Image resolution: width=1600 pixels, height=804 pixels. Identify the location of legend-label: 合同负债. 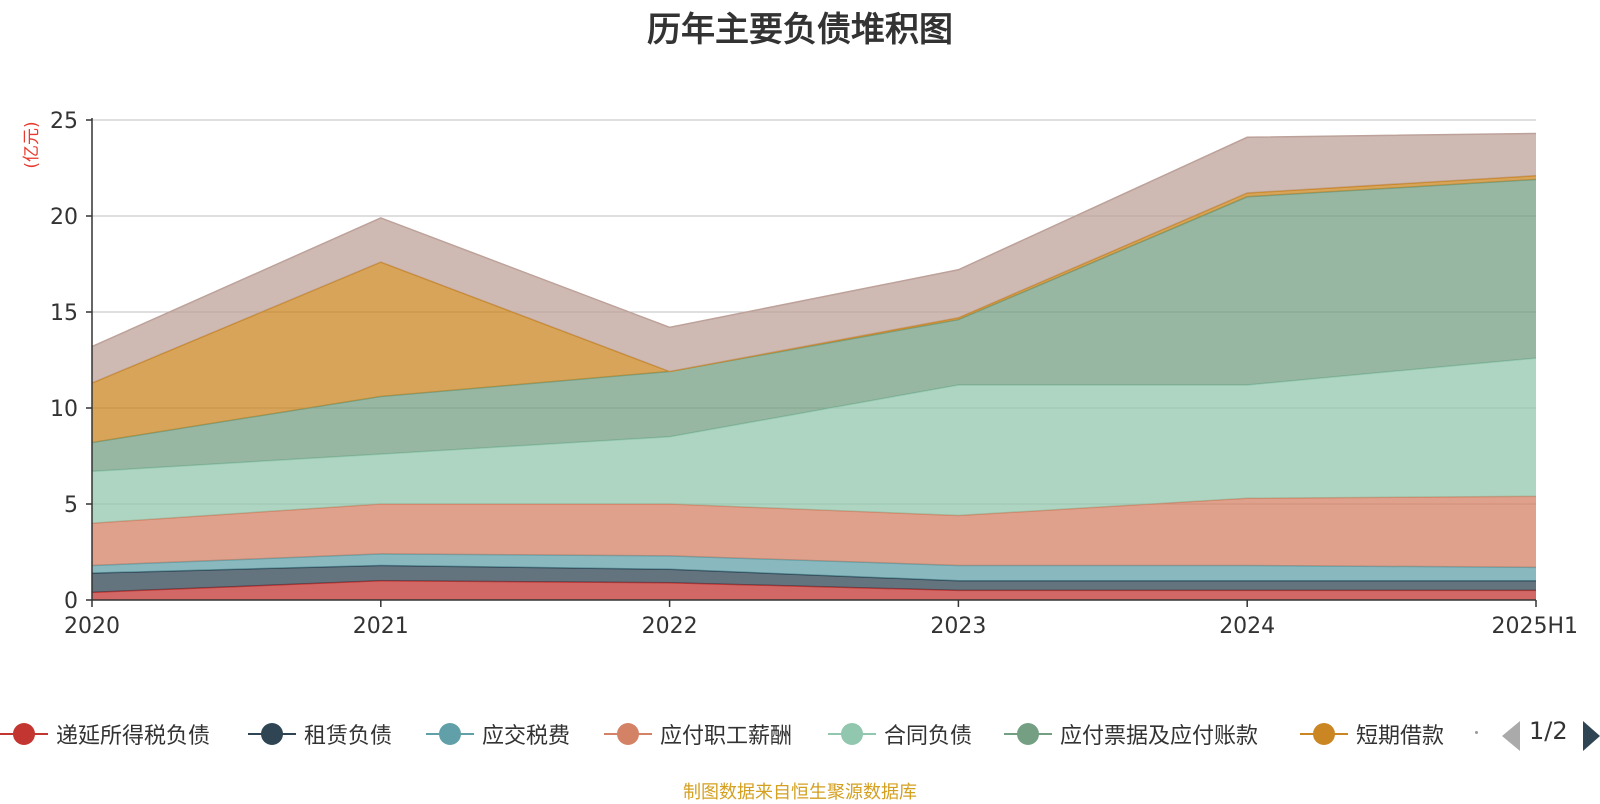
(928, 736).